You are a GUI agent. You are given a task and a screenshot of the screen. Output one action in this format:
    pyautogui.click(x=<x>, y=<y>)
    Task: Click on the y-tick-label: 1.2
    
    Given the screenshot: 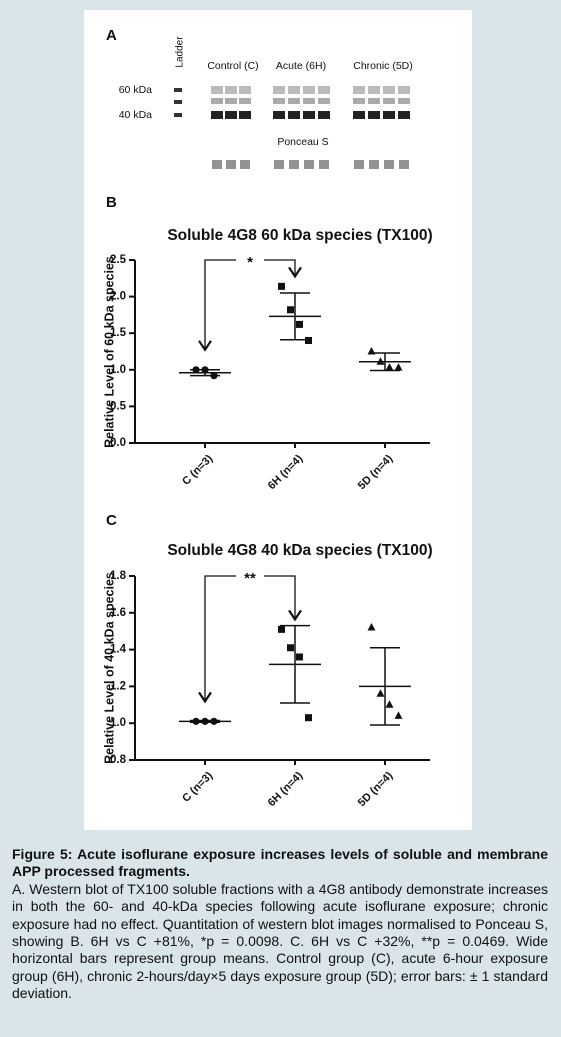 What is the action you would take?
    pyautogui.click(x=118, y=686)
    